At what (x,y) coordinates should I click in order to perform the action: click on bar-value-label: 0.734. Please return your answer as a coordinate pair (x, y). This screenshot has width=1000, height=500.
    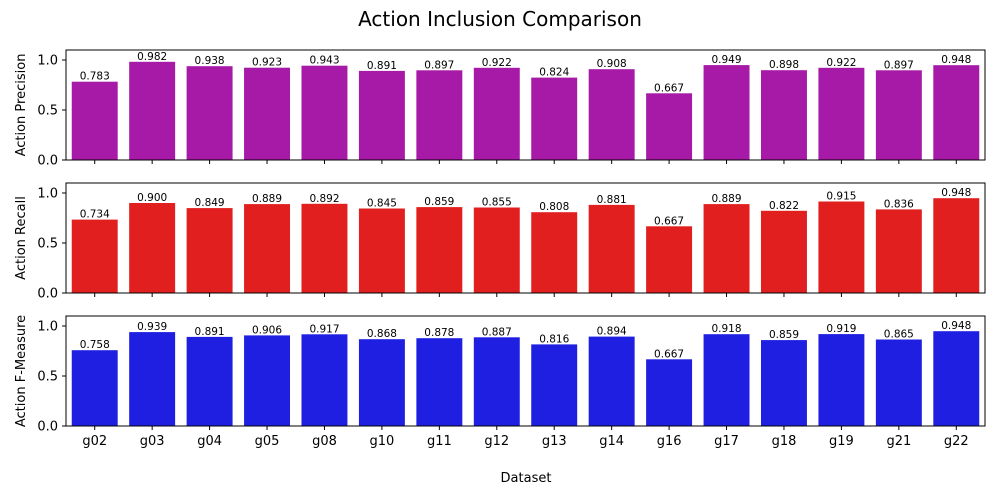
    Looking at the image, I should click on (95, 215).